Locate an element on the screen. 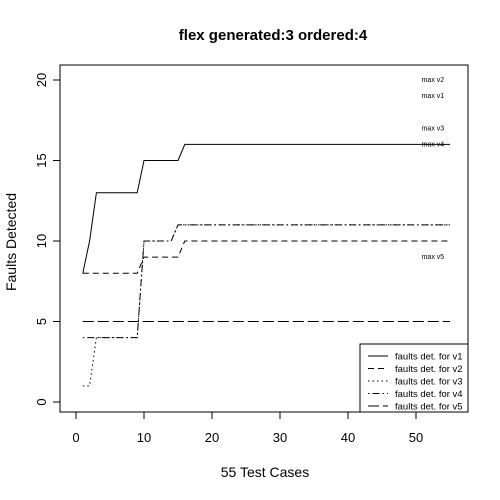 The height and width of the screenshot is (500, 500). legend-label-v1: faults det. for v1 is located at coordinates (429, 357).